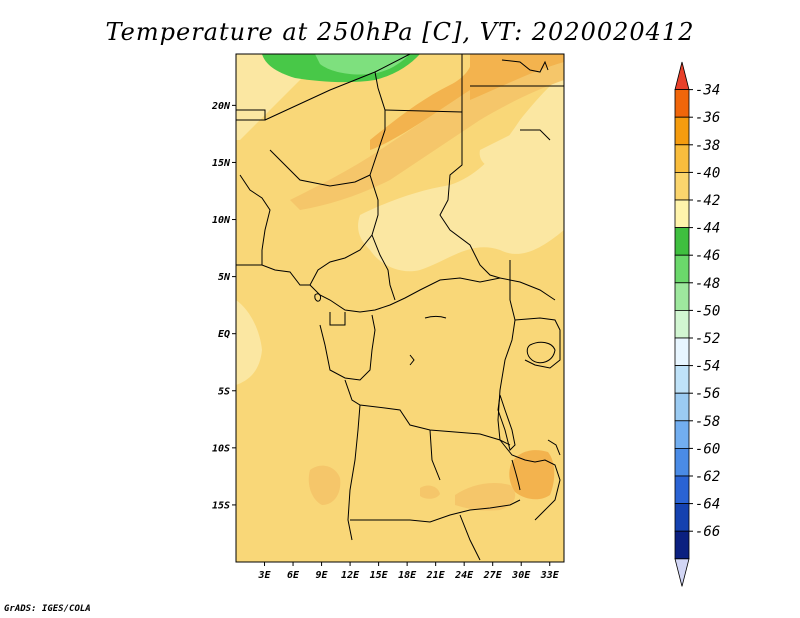 This screenshot has width=800, height=618. I want to click on lon-tick-label: 3E, so click(264, 575).